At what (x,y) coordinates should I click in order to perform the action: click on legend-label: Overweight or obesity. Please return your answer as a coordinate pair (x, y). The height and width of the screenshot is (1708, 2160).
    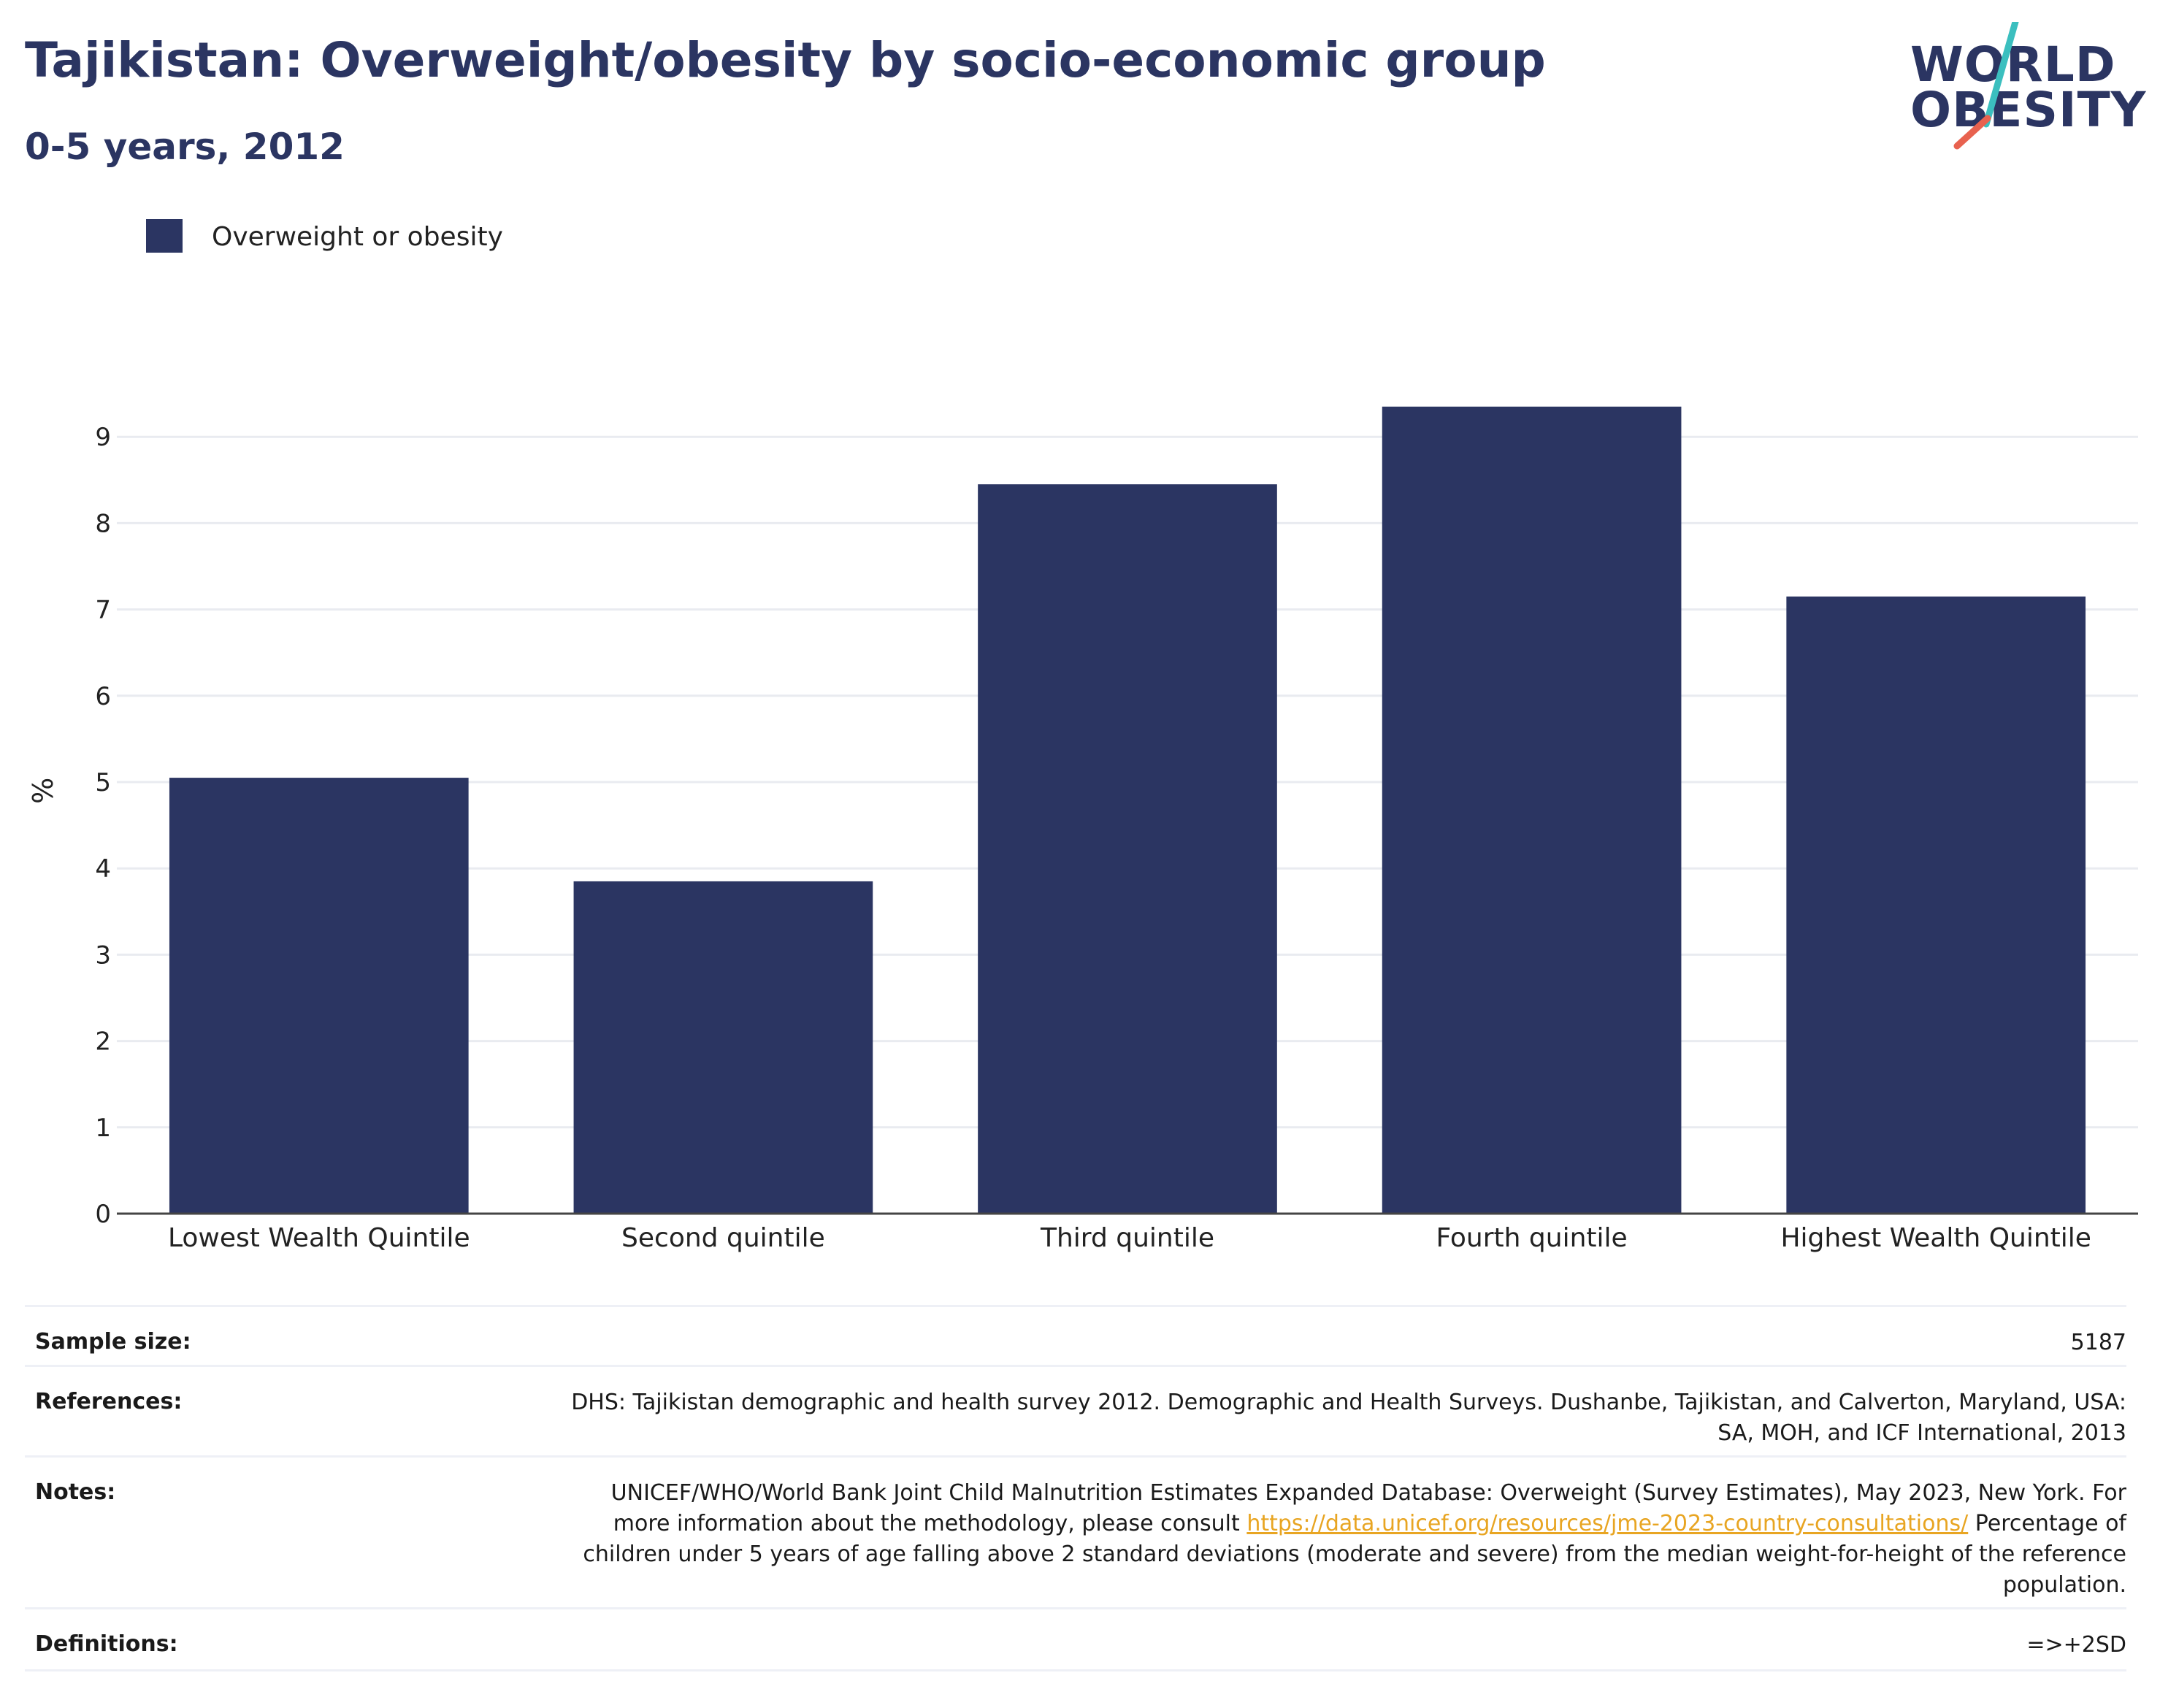
    Looking at the image, I should click on (357, 237).